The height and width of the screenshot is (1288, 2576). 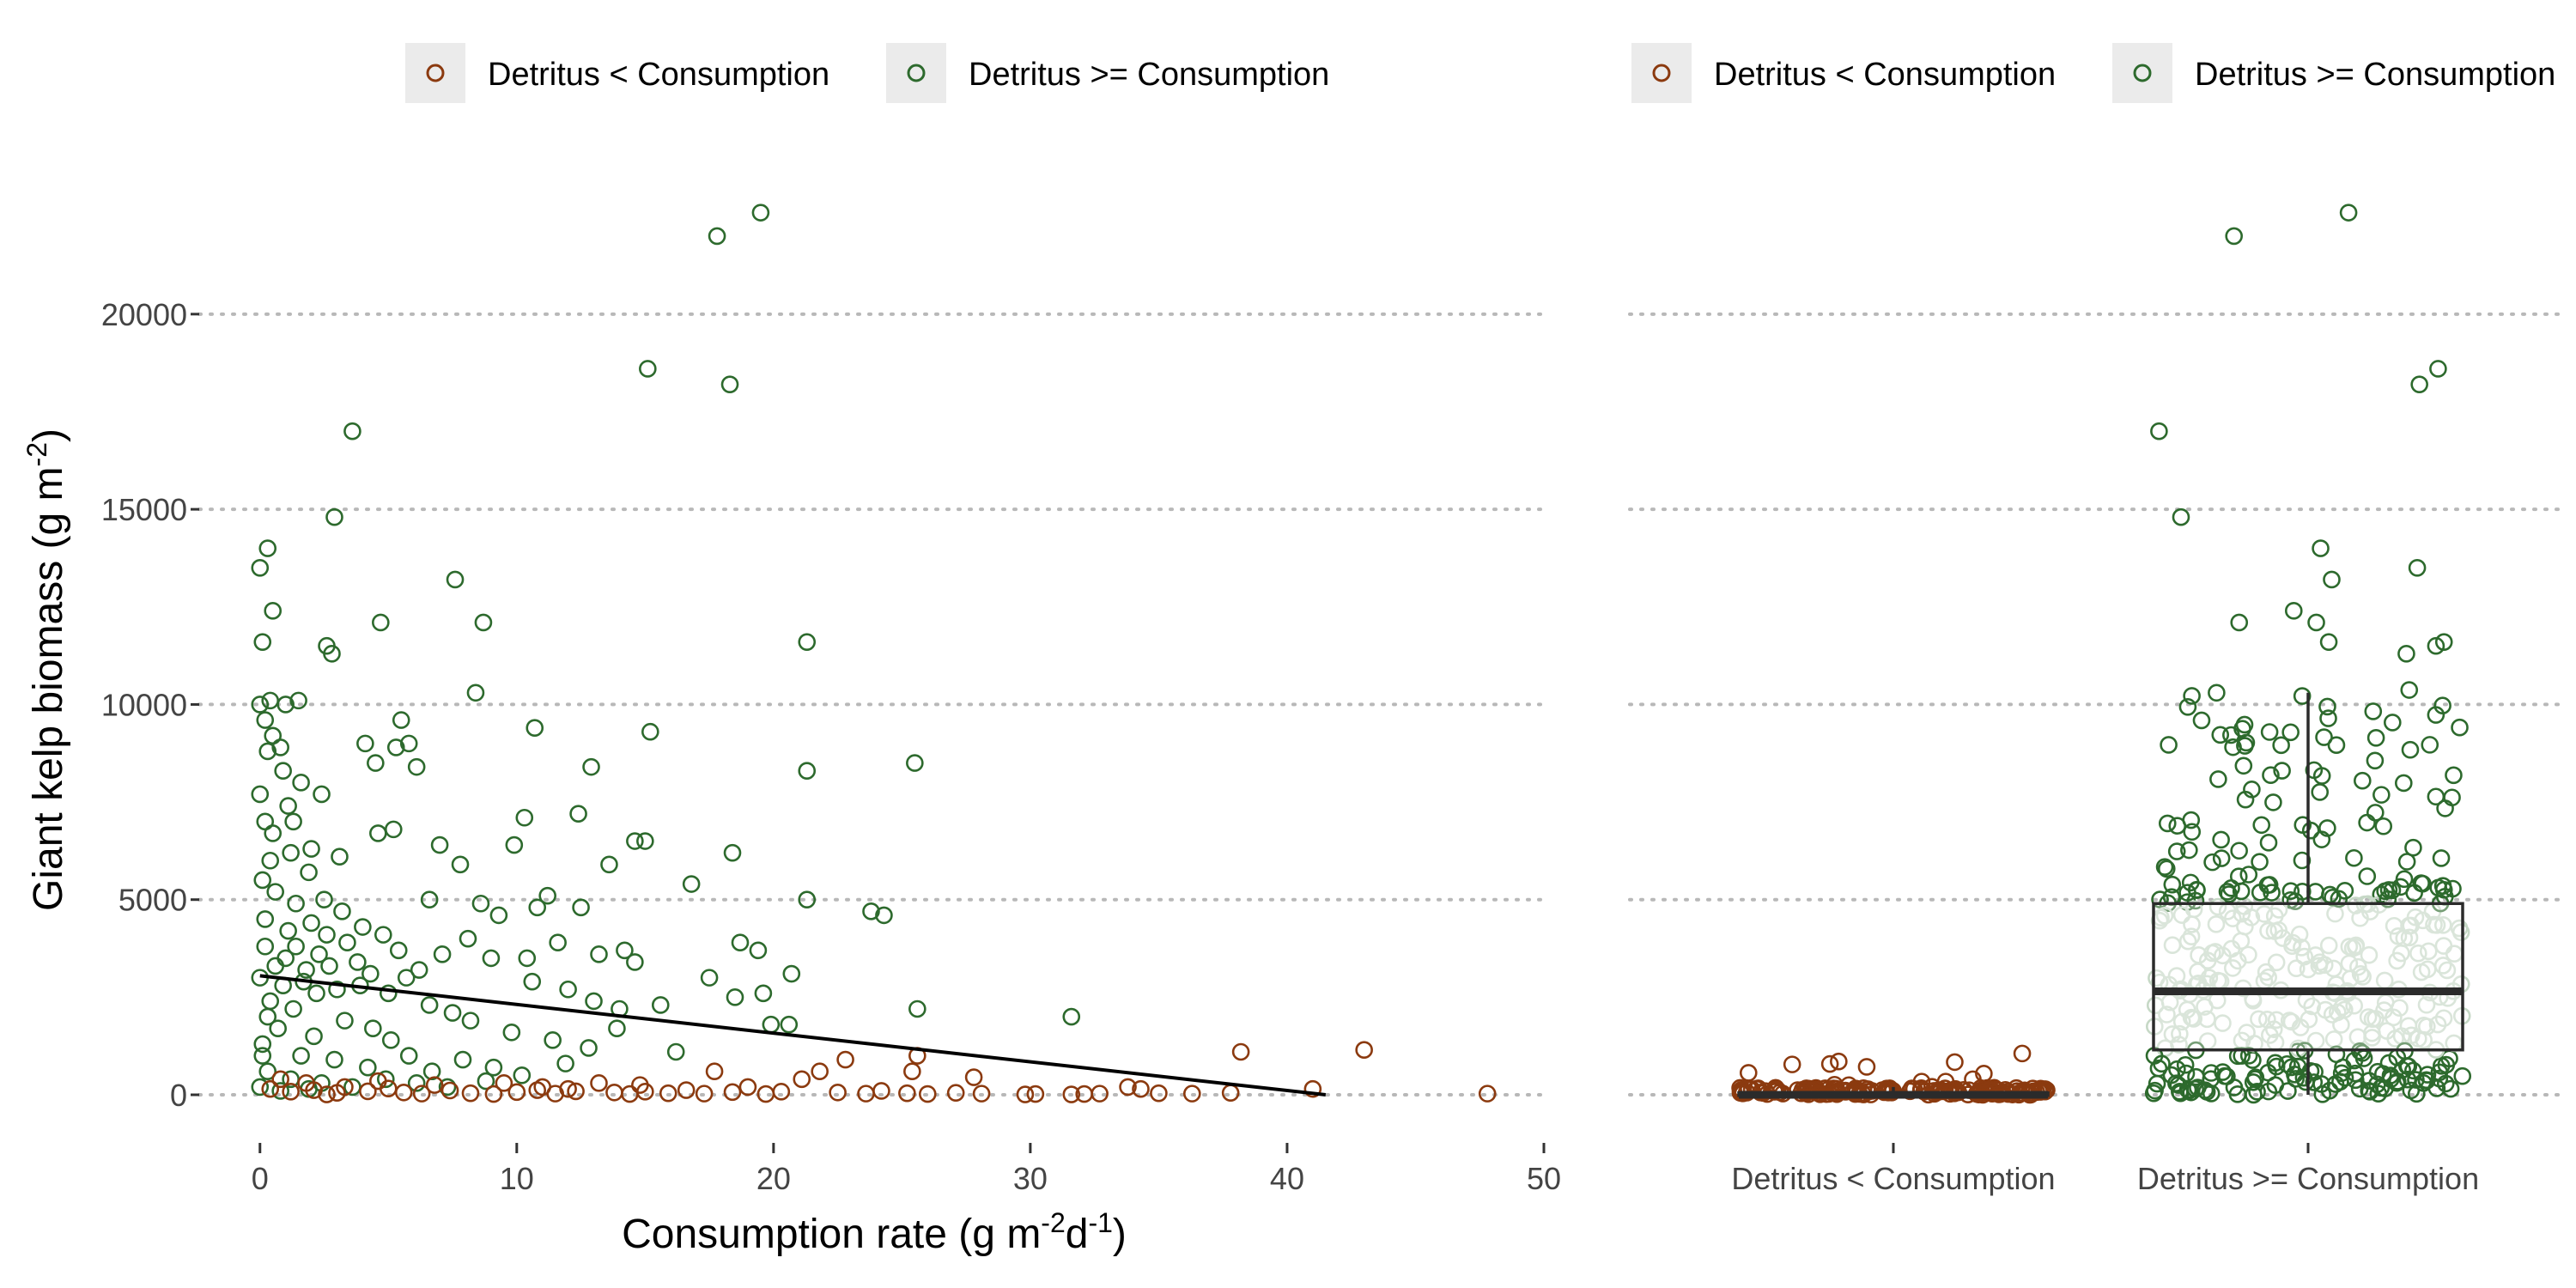 What do you see at coordinates (2308, 1178) in the screenshot?
I see `category-tick-label: Detritus >= Consumption` at bounding box center [2308, 1178].